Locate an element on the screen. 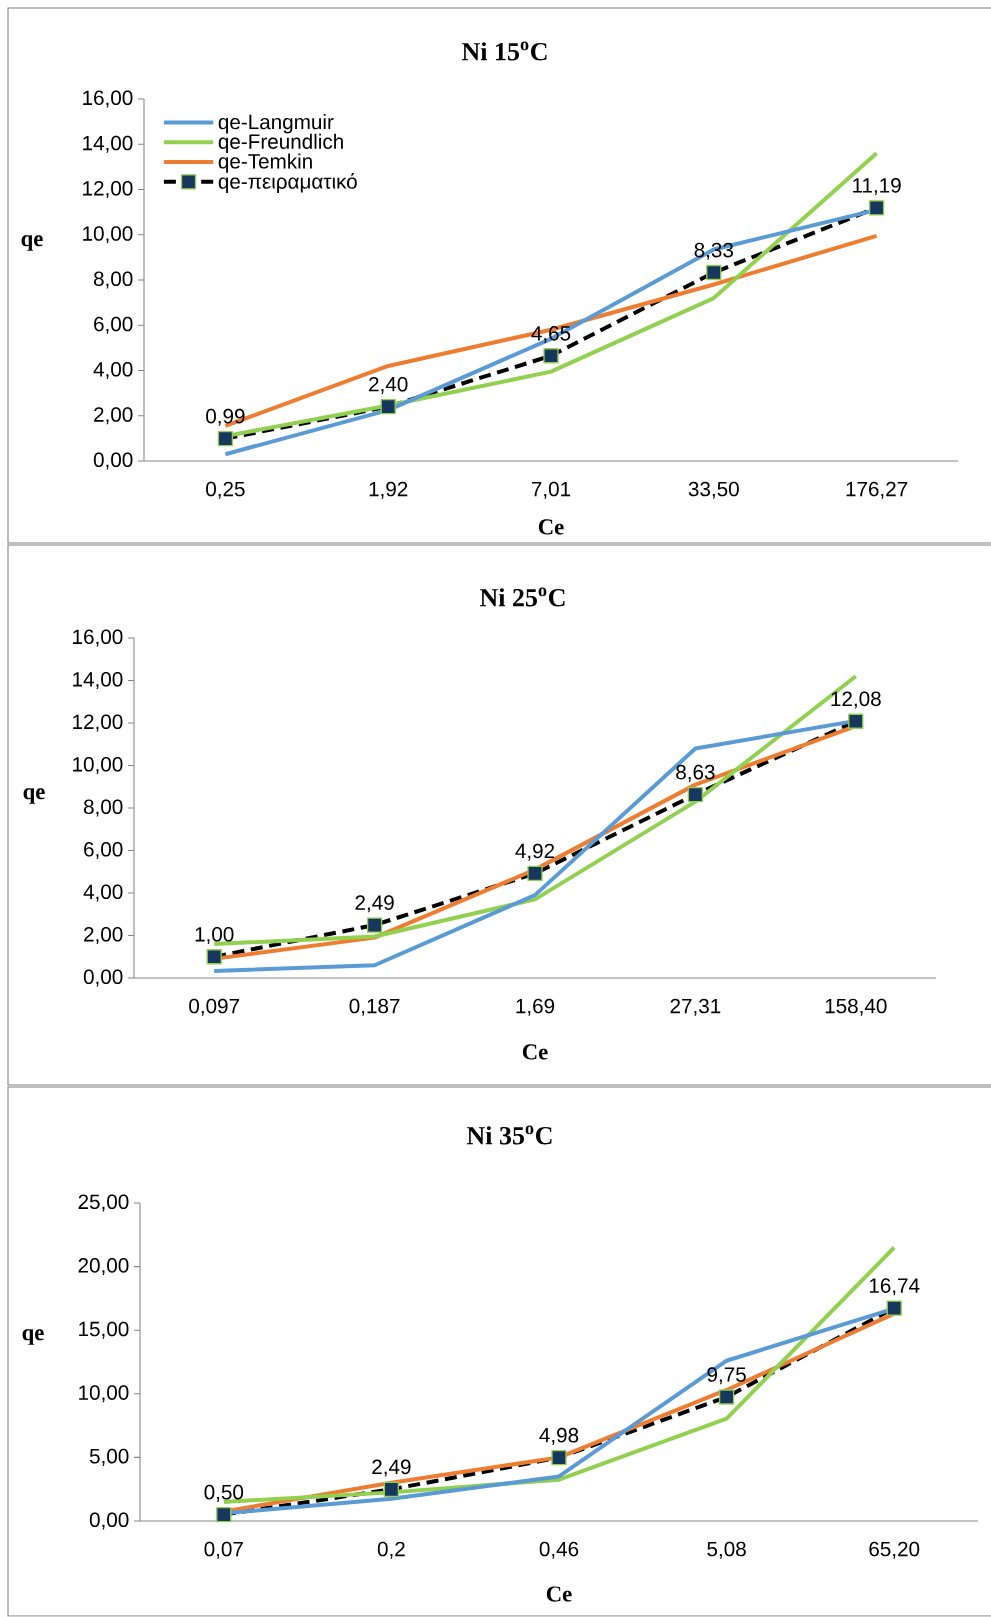 This screenshot has width=991, height=1617. x-tick-label: 0,46 is located at coordinates (559, 1550).